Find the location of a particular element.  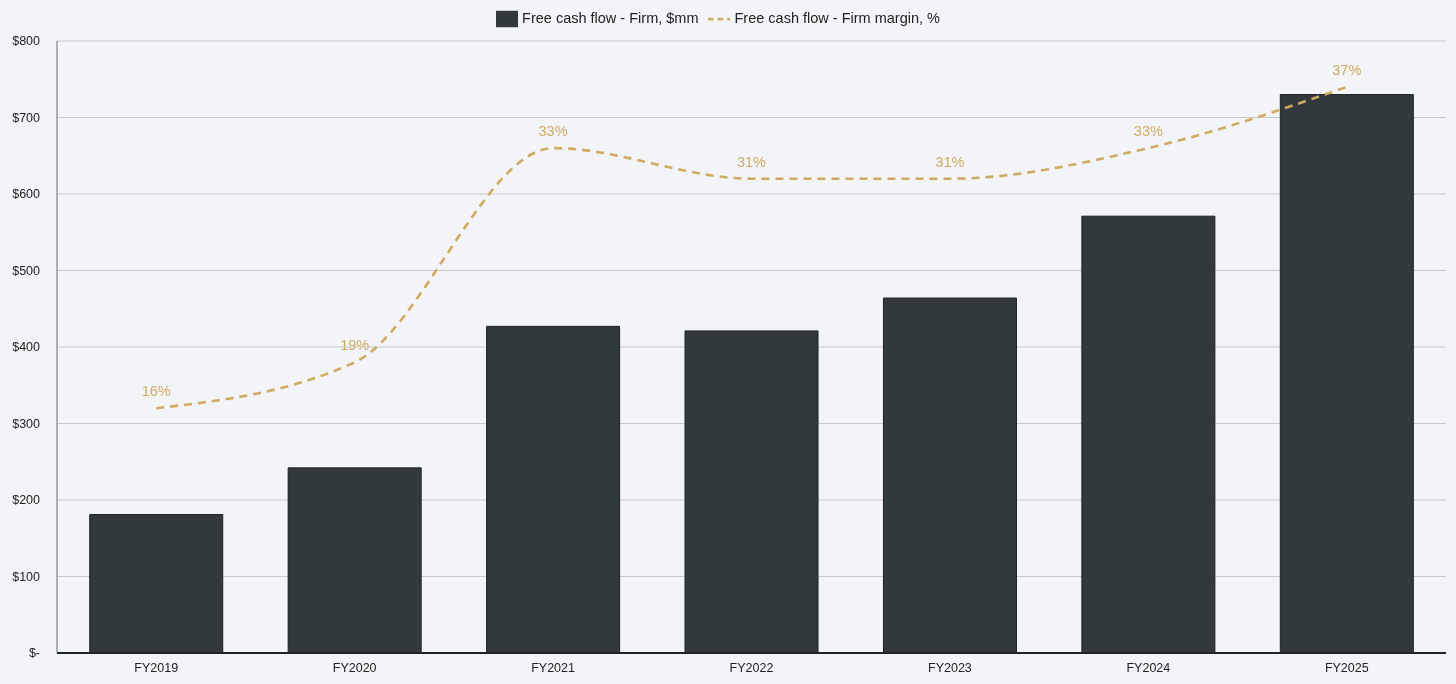

legend-label: Free cash flow - Firm, $mm is located at coordinates (610, 17).